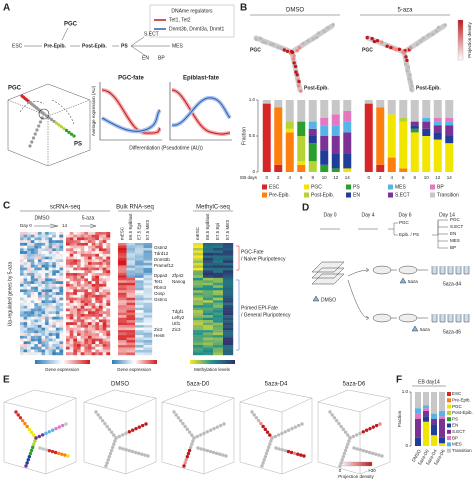 The image size is (474, 480). I want to click on column-label: E7.5 Epi, so click(139, 231).